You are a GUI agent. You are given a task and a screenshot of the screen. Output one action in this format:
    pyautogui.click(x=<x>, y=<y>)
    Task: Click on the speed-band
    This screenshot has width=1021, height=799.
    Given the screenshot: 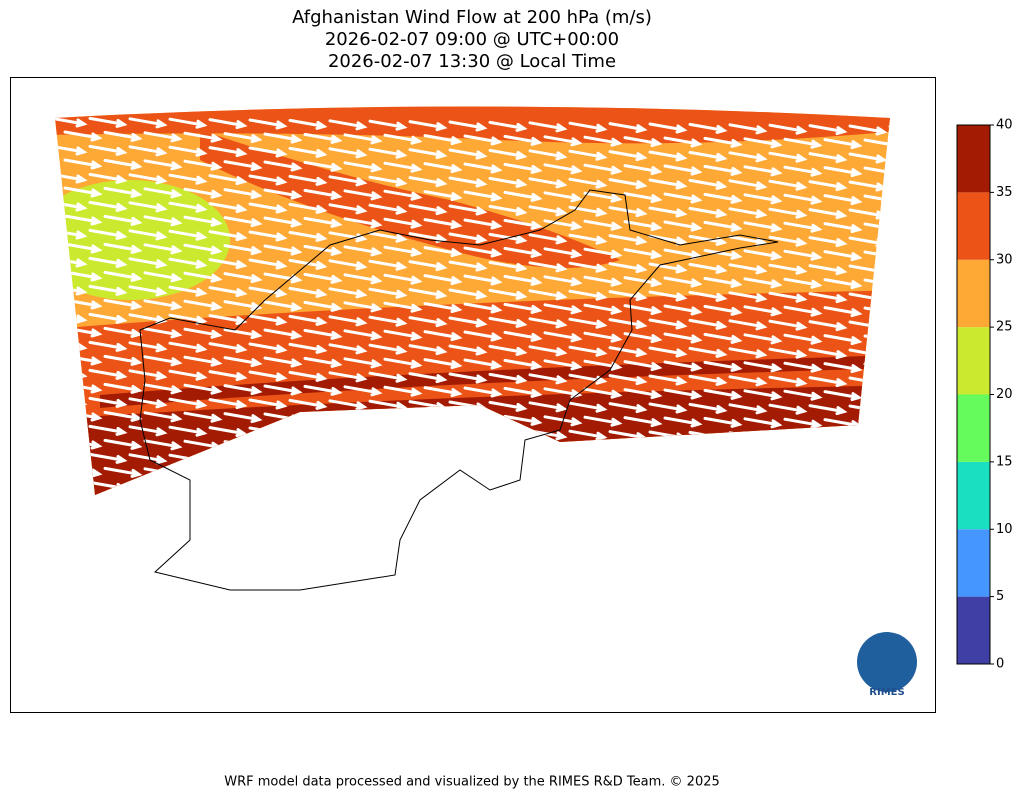 What is the action you would take?
    pyautogui.click(x=410, y=199)
    